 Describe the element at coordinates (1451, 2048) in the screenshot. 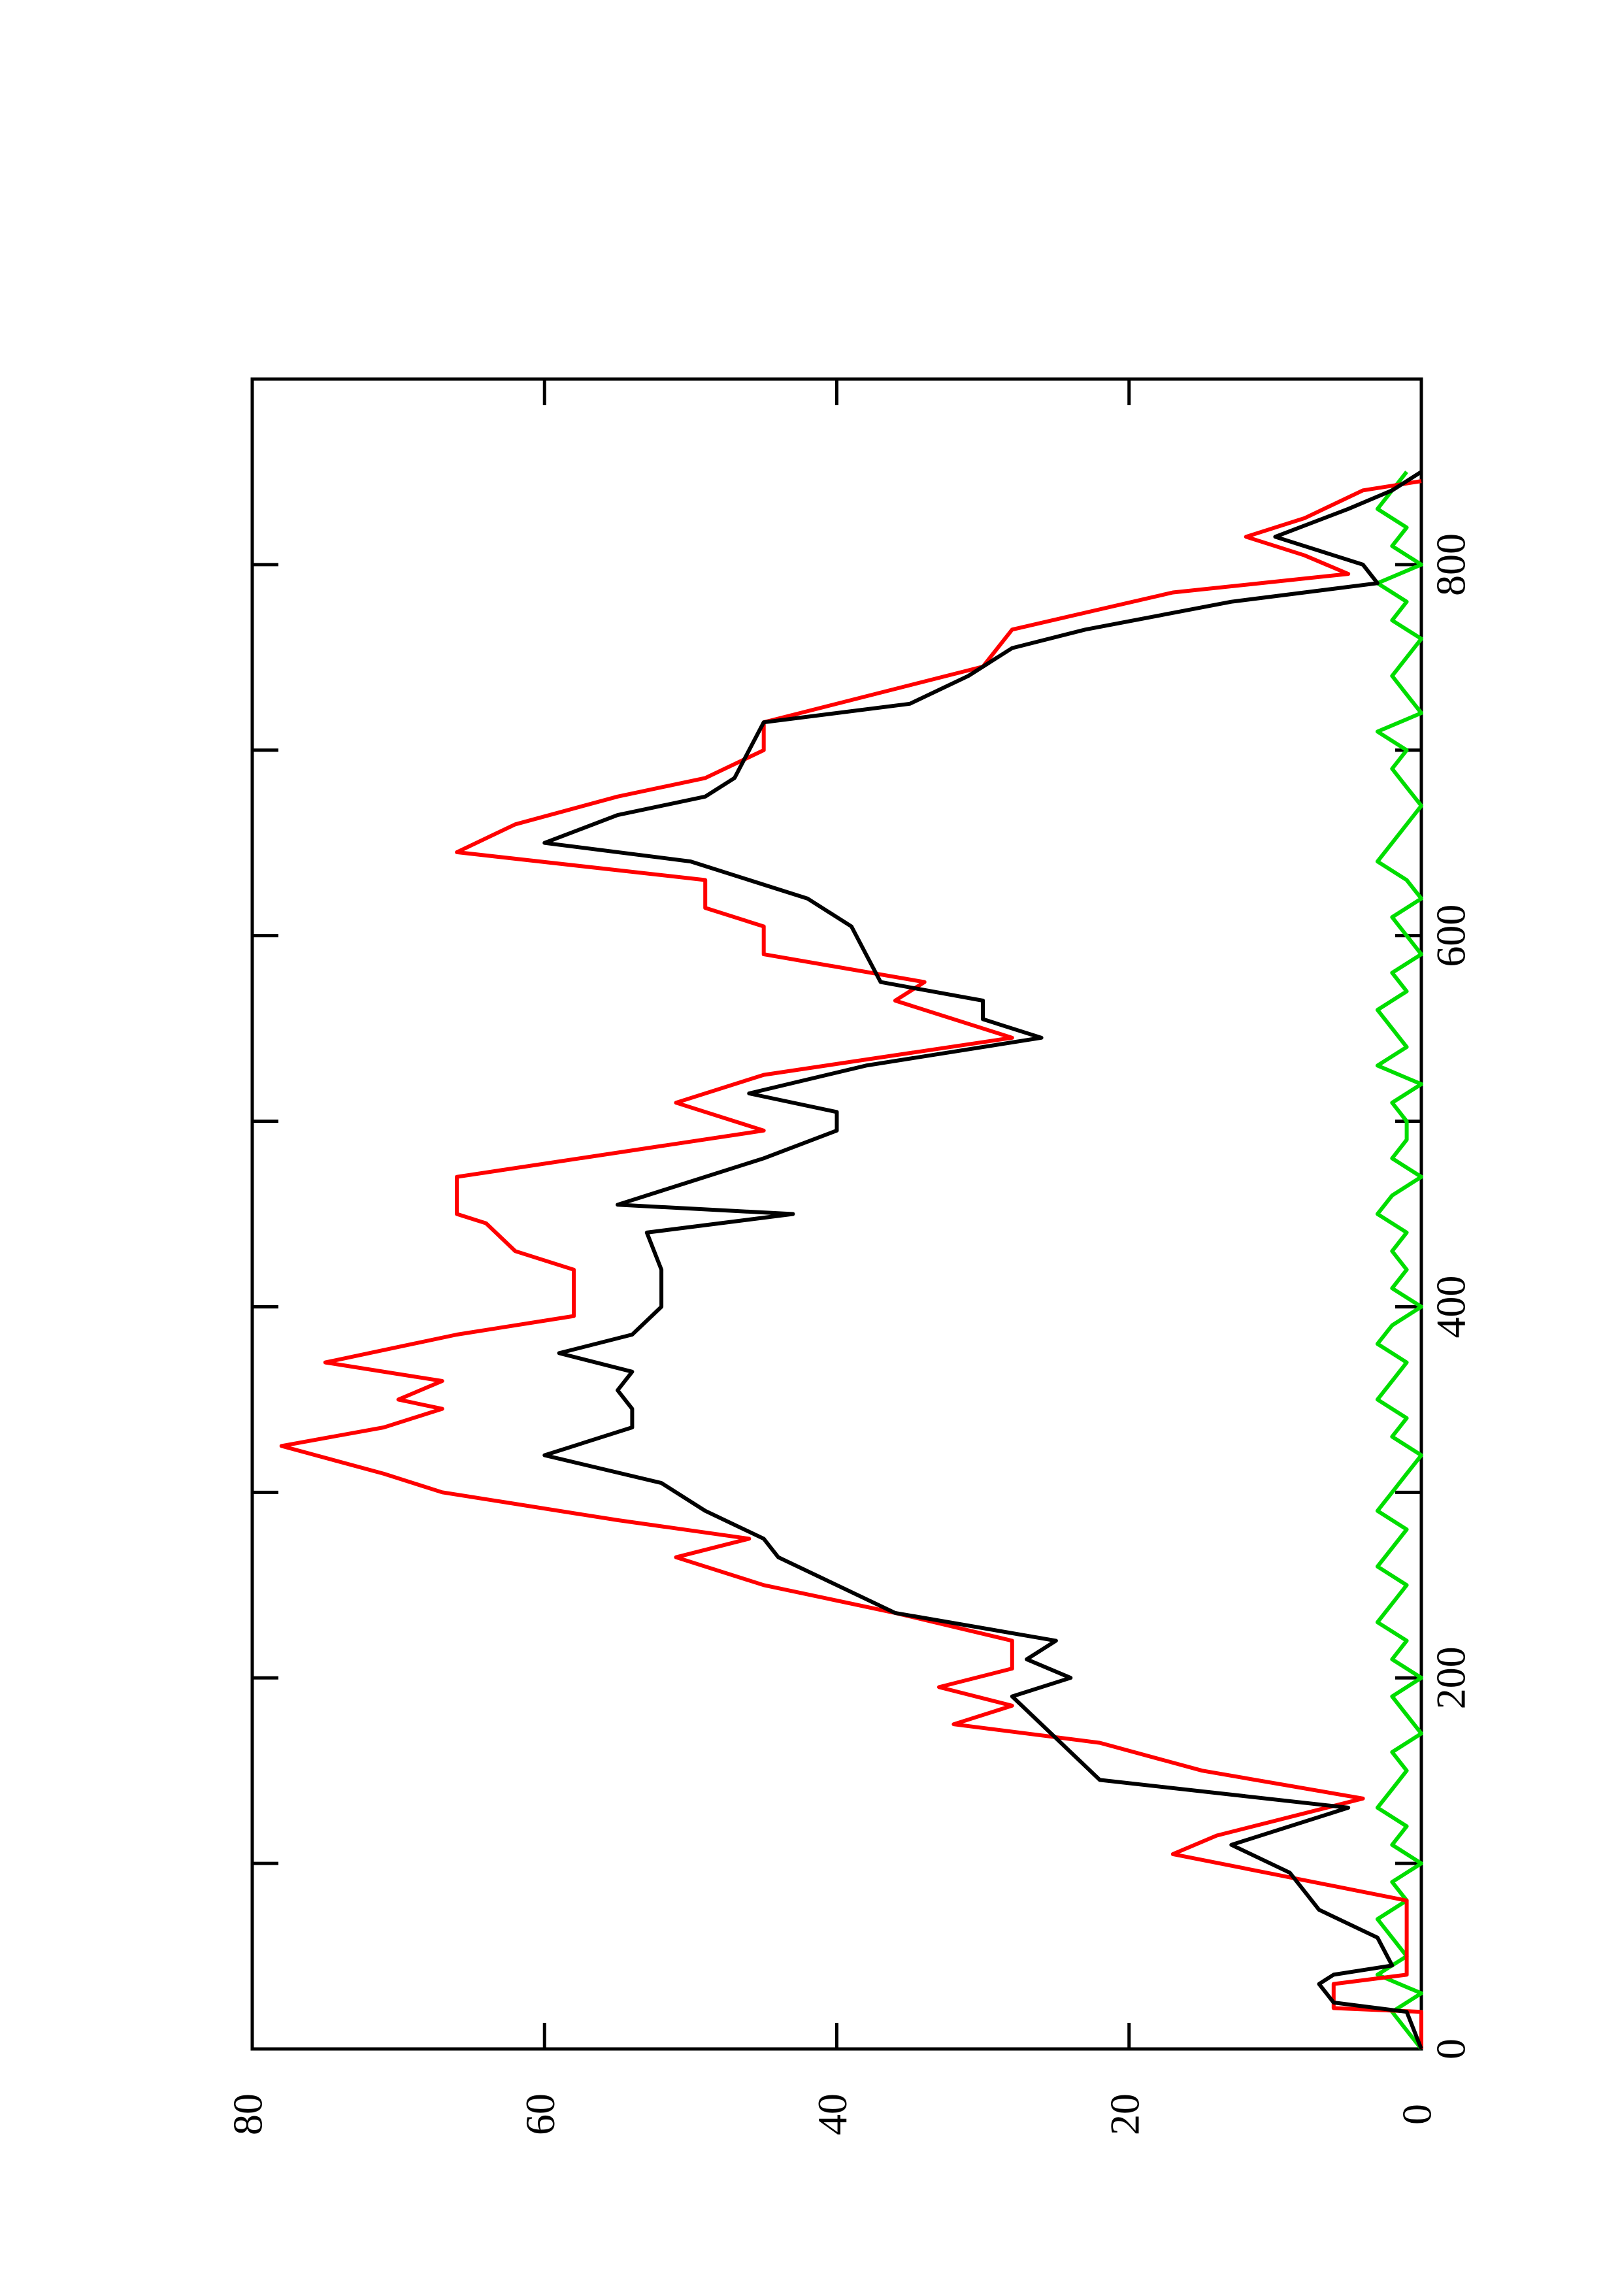

I see `x-tick-label: 0` at that location.